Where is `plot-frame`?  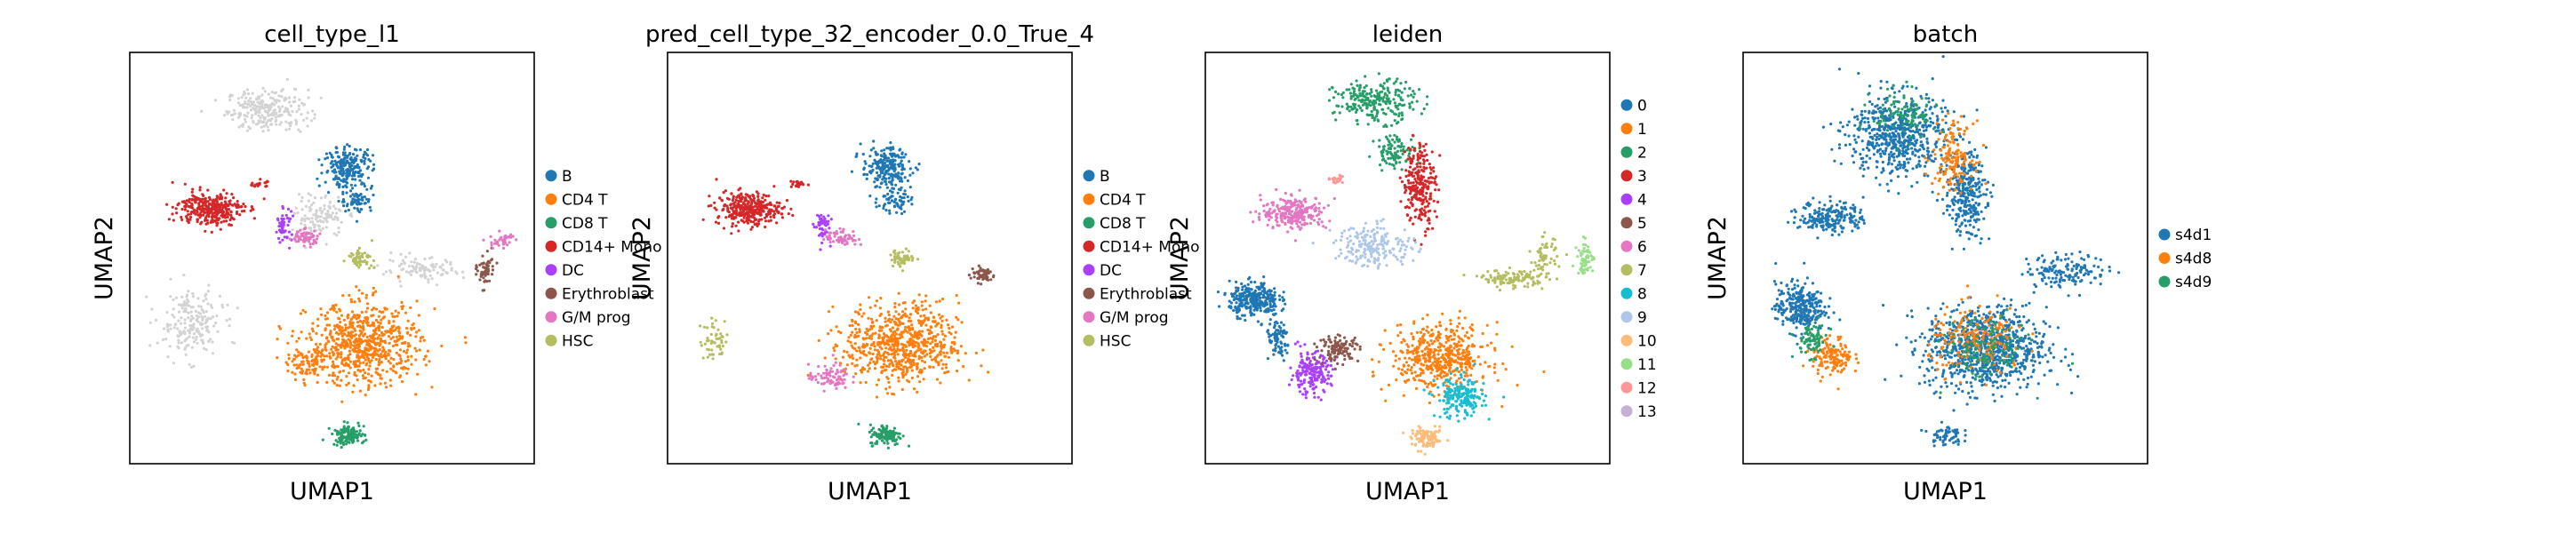 plot-frame is located at coordinates (870, 258).